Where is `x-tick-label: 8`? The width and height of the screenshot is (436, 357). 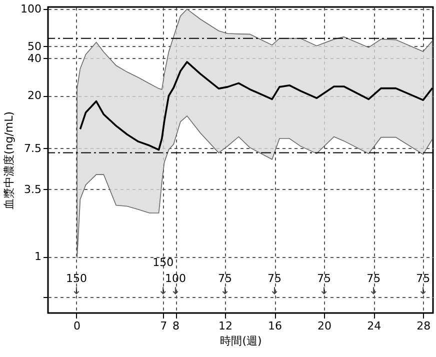
x-tick-label: 8 is located at coordinates (176, 326).